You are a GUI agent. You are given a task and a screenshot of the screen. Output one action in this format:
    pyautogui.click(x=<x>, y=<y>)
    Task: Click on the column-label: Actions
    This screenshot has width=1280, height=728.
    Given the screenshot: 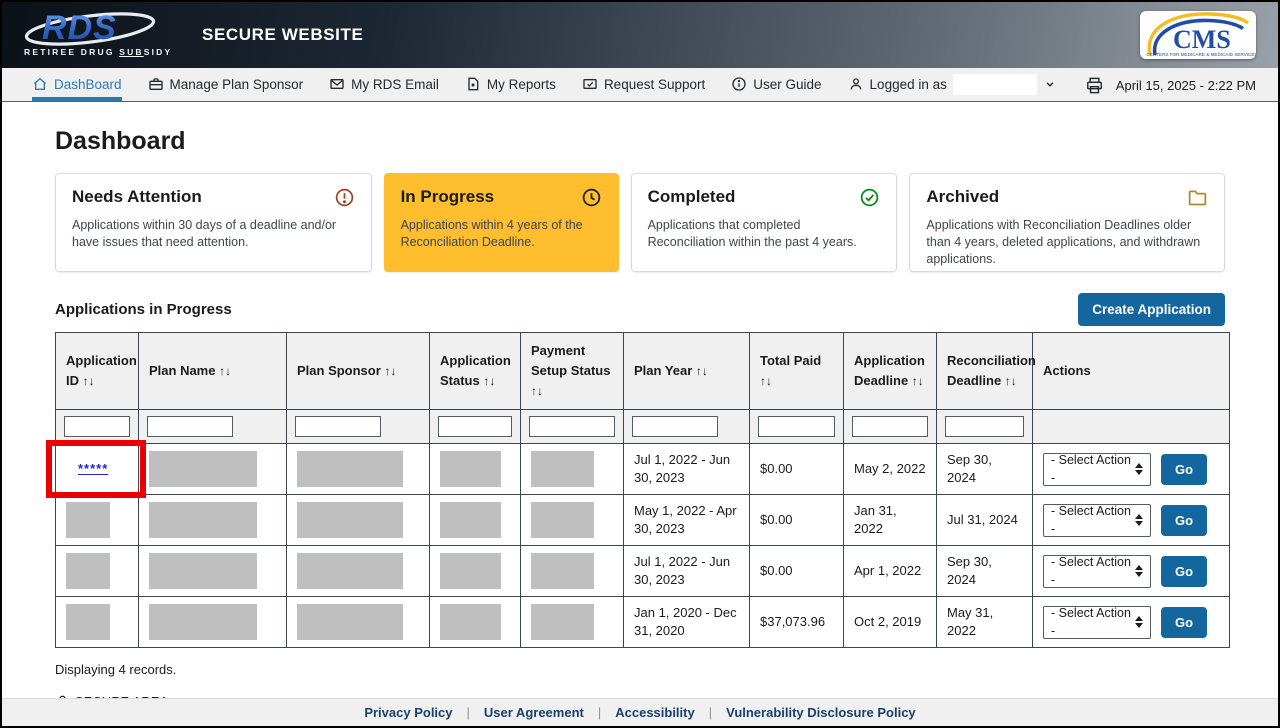 What is the action you would take?
    pyautogui.click(x=1067, y=371)
    